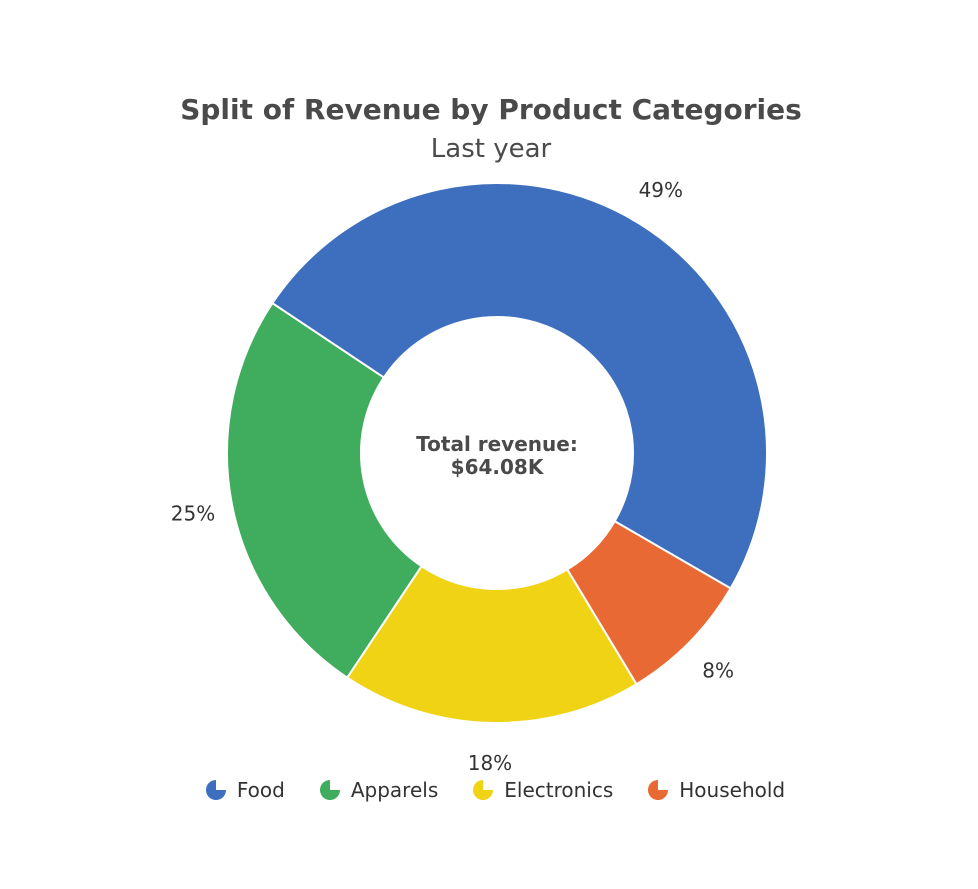 Image resolution: width=978 pixels, height=889 pixels. I want to click on legend-label: Electronics, so click(559, 790).